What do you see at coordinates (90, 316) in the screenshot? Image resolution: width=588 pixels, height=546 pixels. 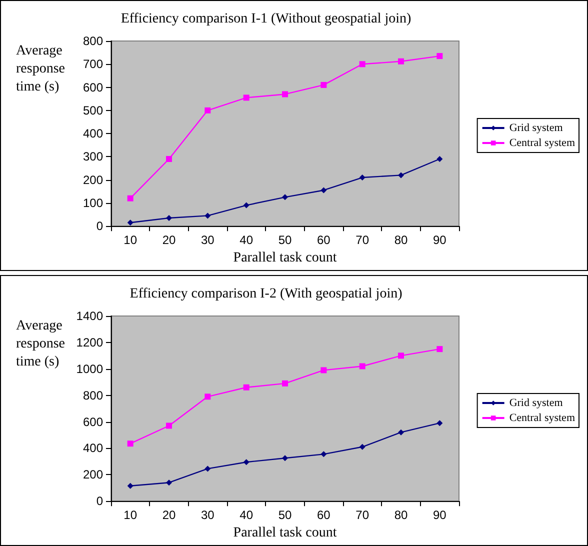 I see `y-tick-label: 1400` at bounding box center [90, 316].